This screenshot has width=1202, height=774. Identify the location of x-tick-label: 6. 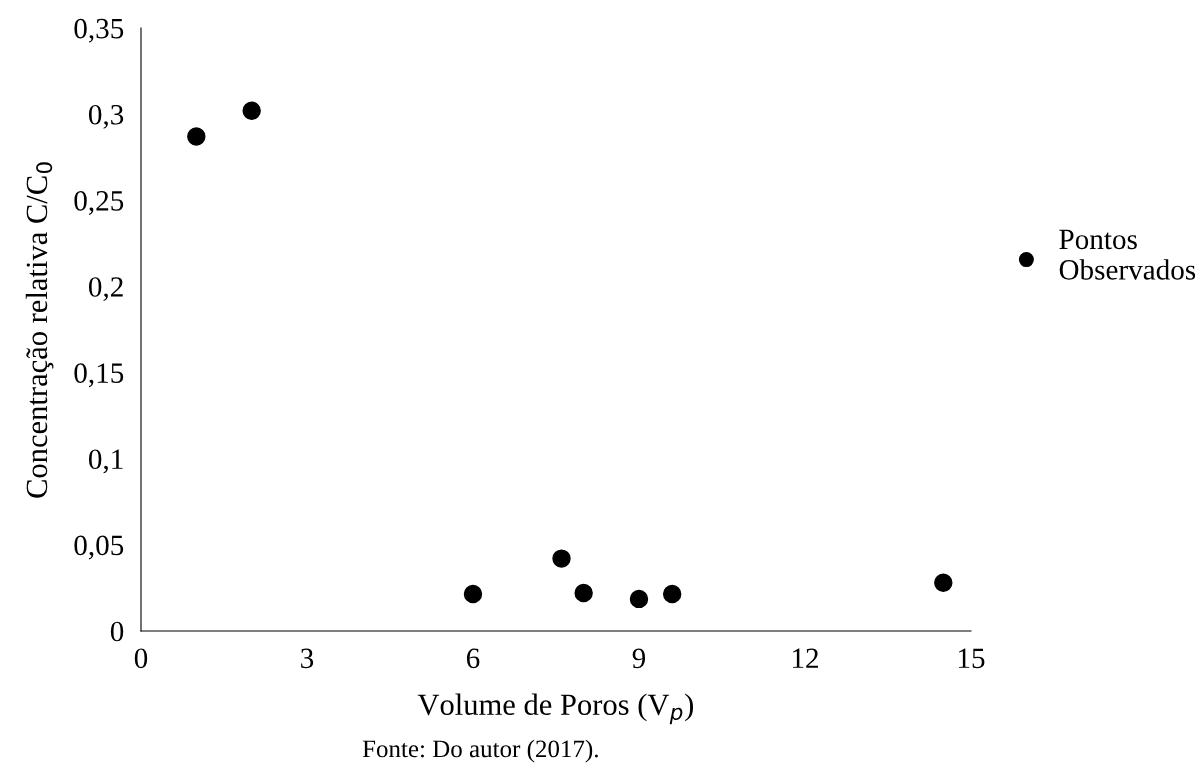
(473, 658).